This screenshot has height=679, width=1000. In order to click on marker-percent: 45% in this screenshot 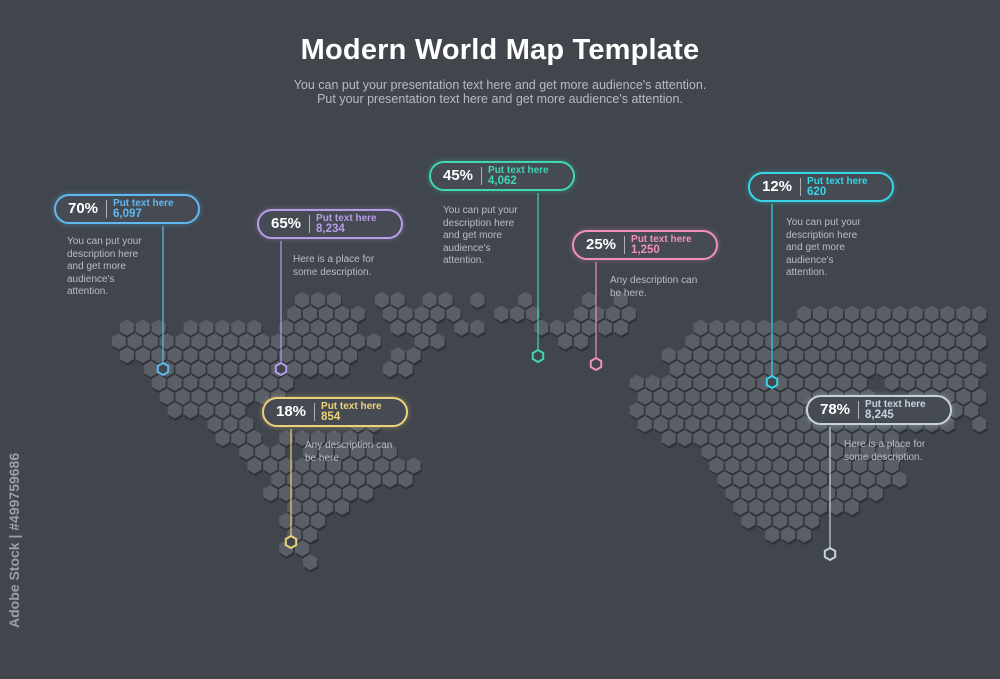, I will do `click(457, 176)`.